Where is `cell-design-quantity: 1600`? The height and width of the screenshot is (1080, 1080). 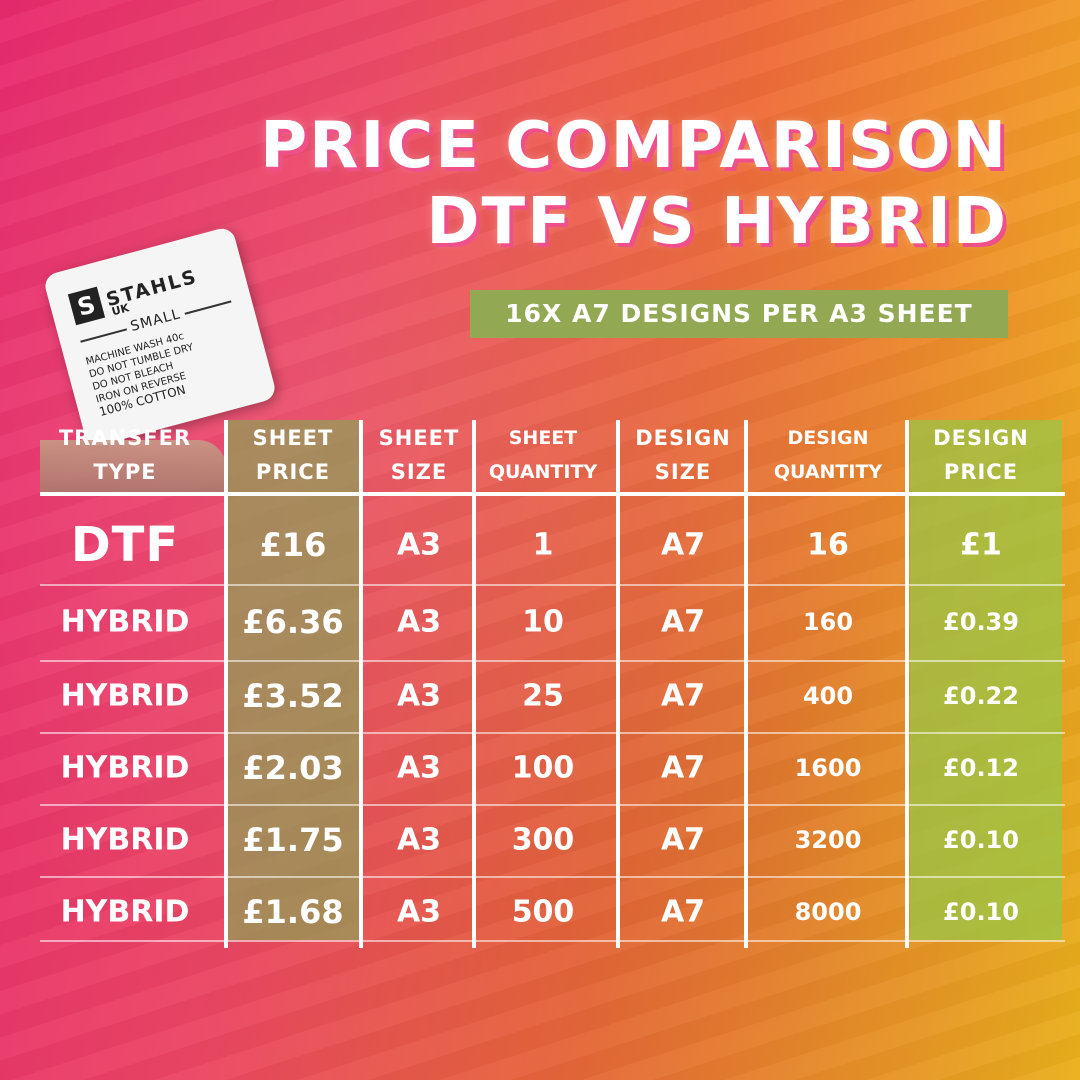 cell-design-quantity: 1600 is located at coordinates (828, 768).